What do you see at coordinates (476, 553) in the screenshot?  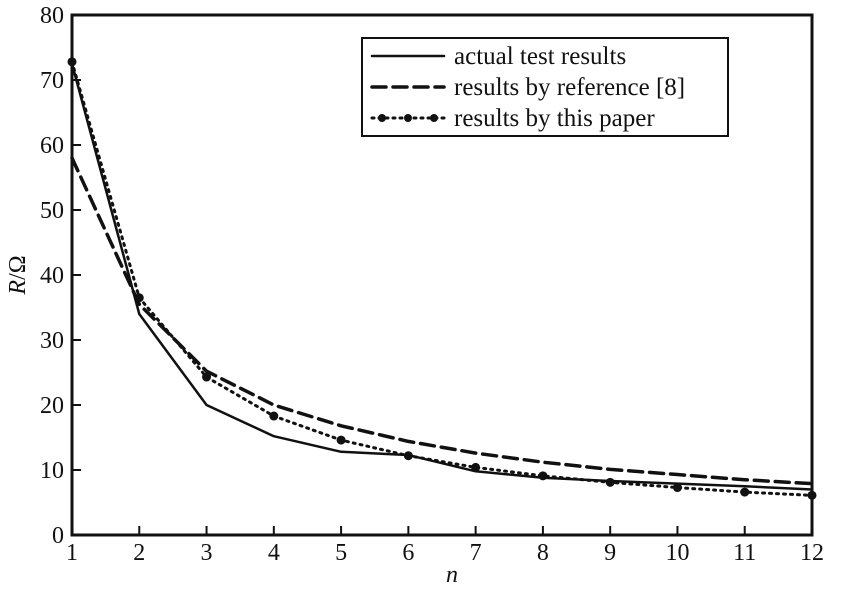 I see `x-tick-label: 7` at bounding box center [476, 553].